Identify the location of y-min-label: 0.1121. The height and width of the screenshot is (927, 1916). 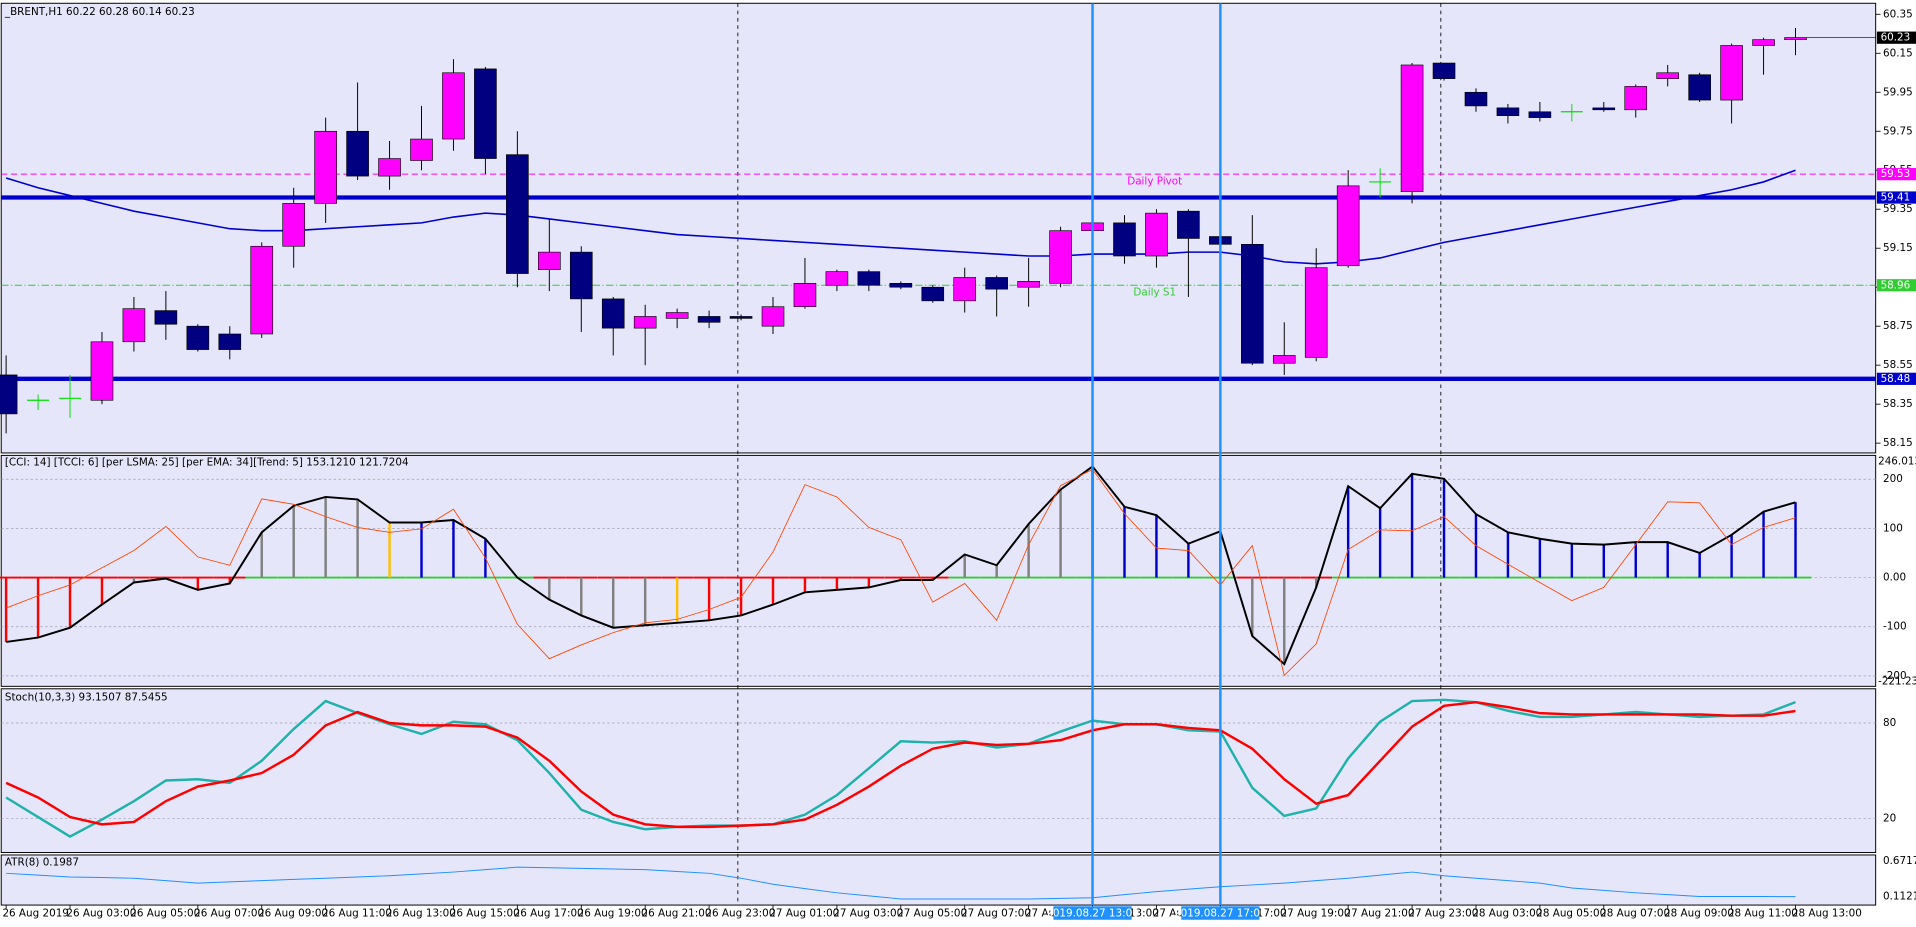
(1899, 897).